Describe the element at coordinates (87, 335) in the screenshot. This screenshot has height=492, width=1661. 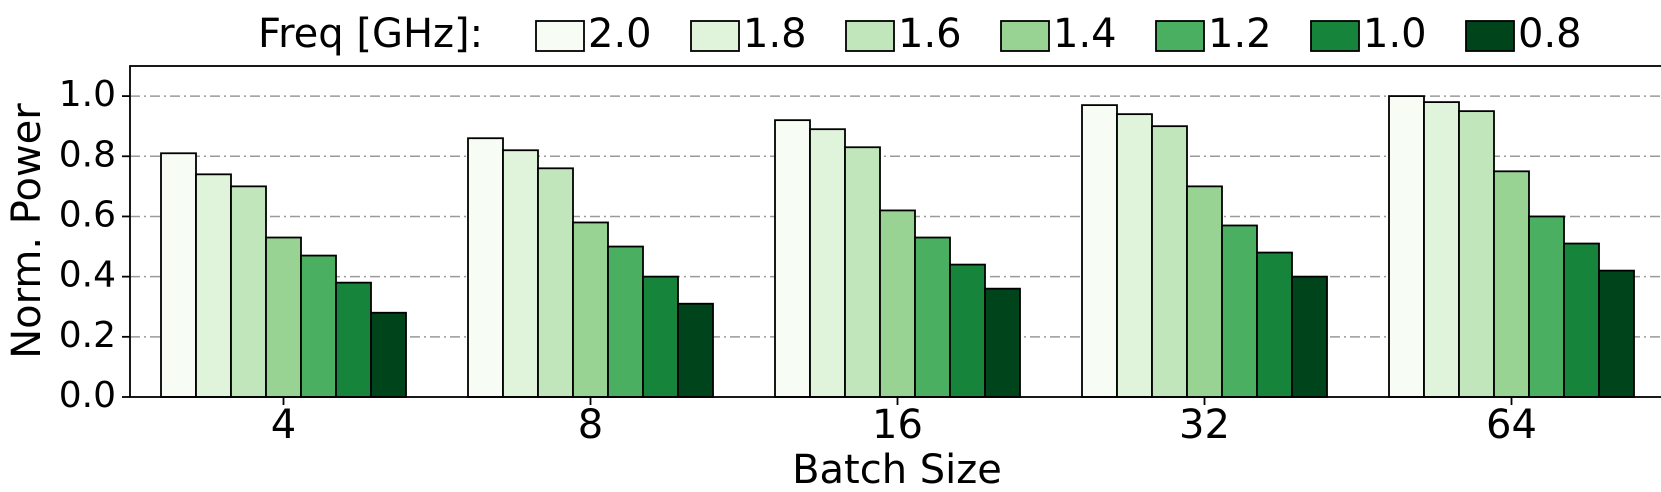
I see `y-tick-label: 0.2` at that location.